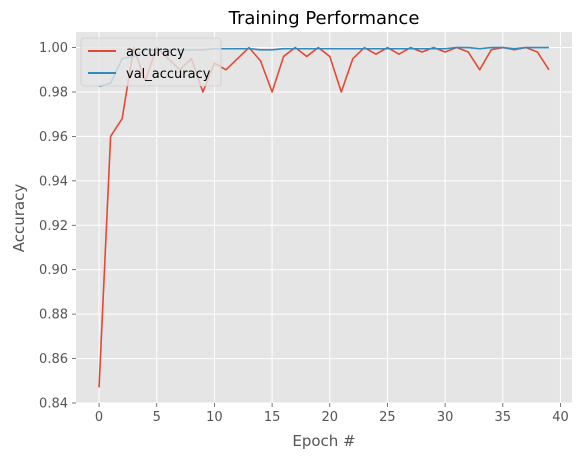  I want to click on y-tick-label: 0.94, so click(53, 181).